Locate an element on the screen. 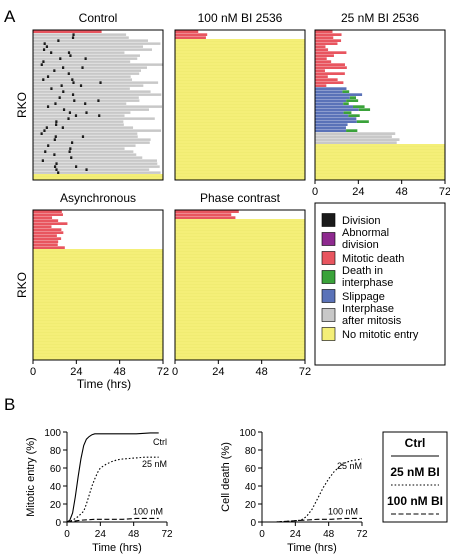  row-label-rko: RKO is located at coordinates (22, 285).